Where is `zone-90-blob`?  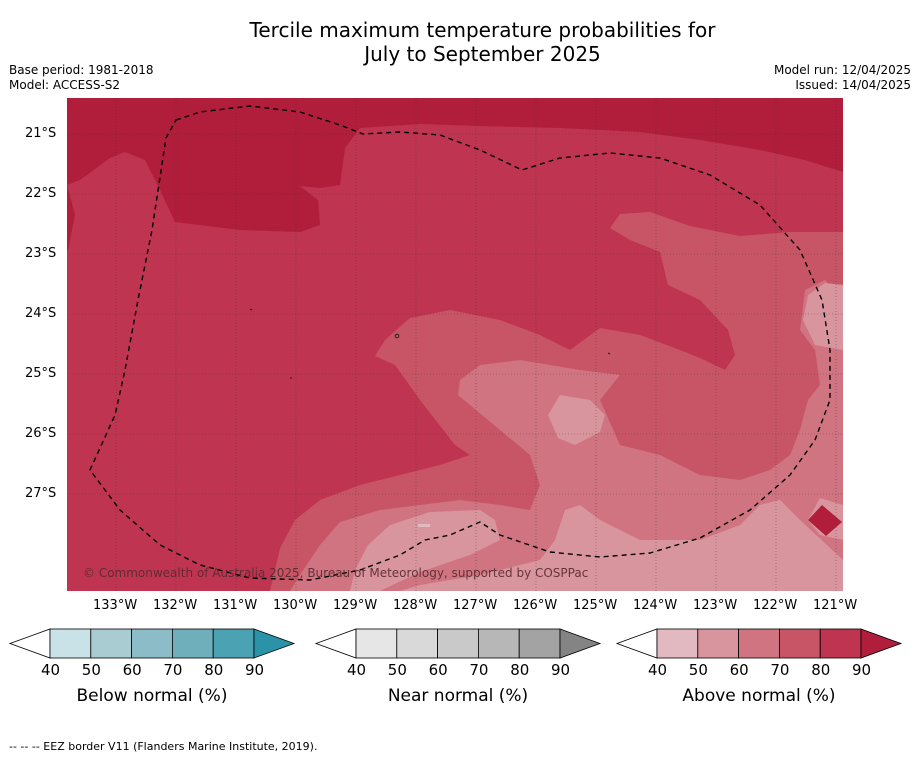 zone-90-blob is located at coordinates (825, 520).